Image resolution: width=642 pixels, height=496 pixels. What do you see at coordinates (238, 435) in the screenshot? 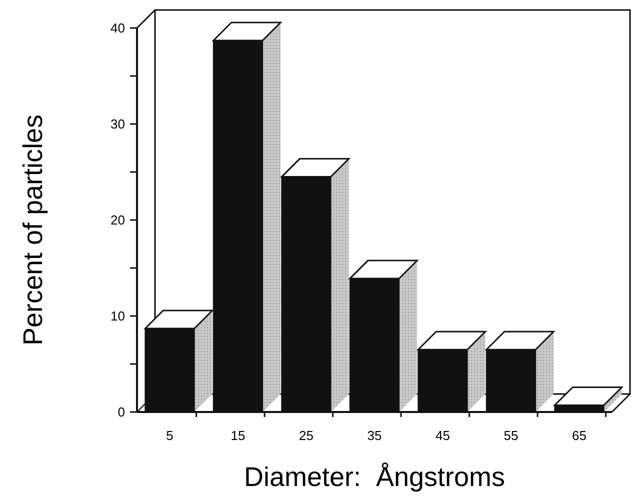
I see `x-tick-label: 15` at bounding box center [238, 435].